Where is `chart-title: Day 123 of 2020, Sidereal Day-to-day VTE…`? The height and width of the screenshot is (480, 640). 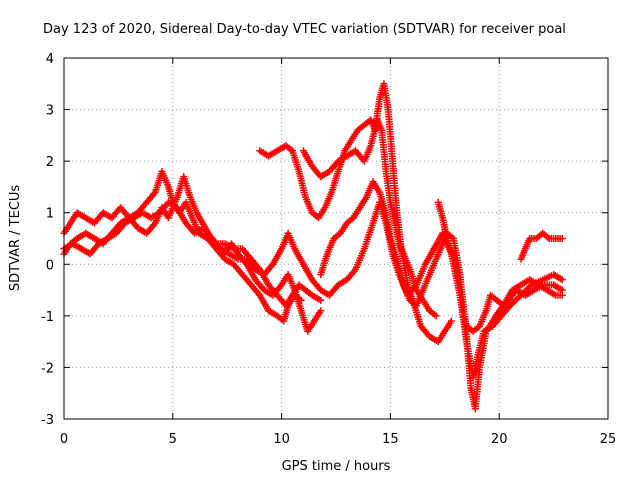 chart-title: Day 123 of 2020, Sidereal Day-to-day VTE… is located at coordinates (304, 29).